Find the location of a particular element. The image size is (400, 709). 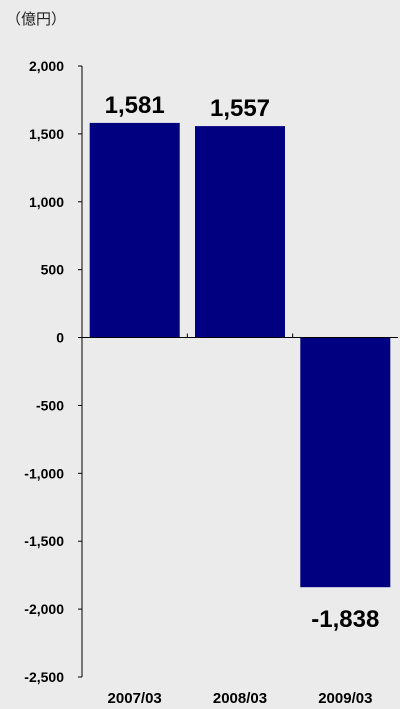

x-tick-label-2: 2009/03 is located at coordinates (345, 698).